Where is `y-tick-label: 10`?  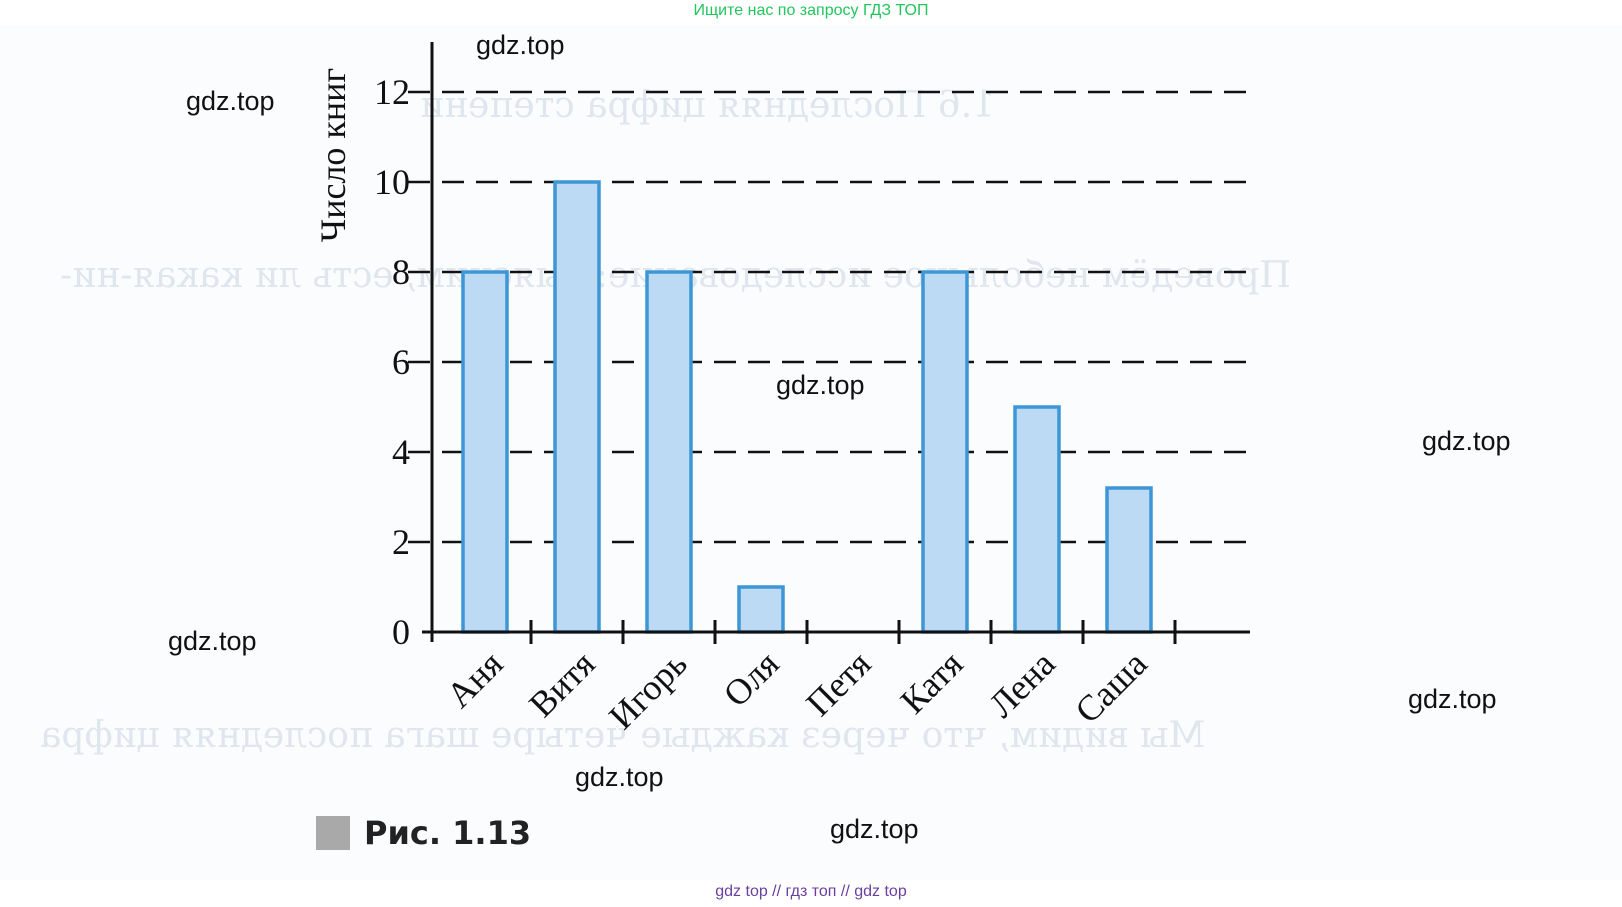
y-tick-label: 10 is located at coordinates (392, 182).